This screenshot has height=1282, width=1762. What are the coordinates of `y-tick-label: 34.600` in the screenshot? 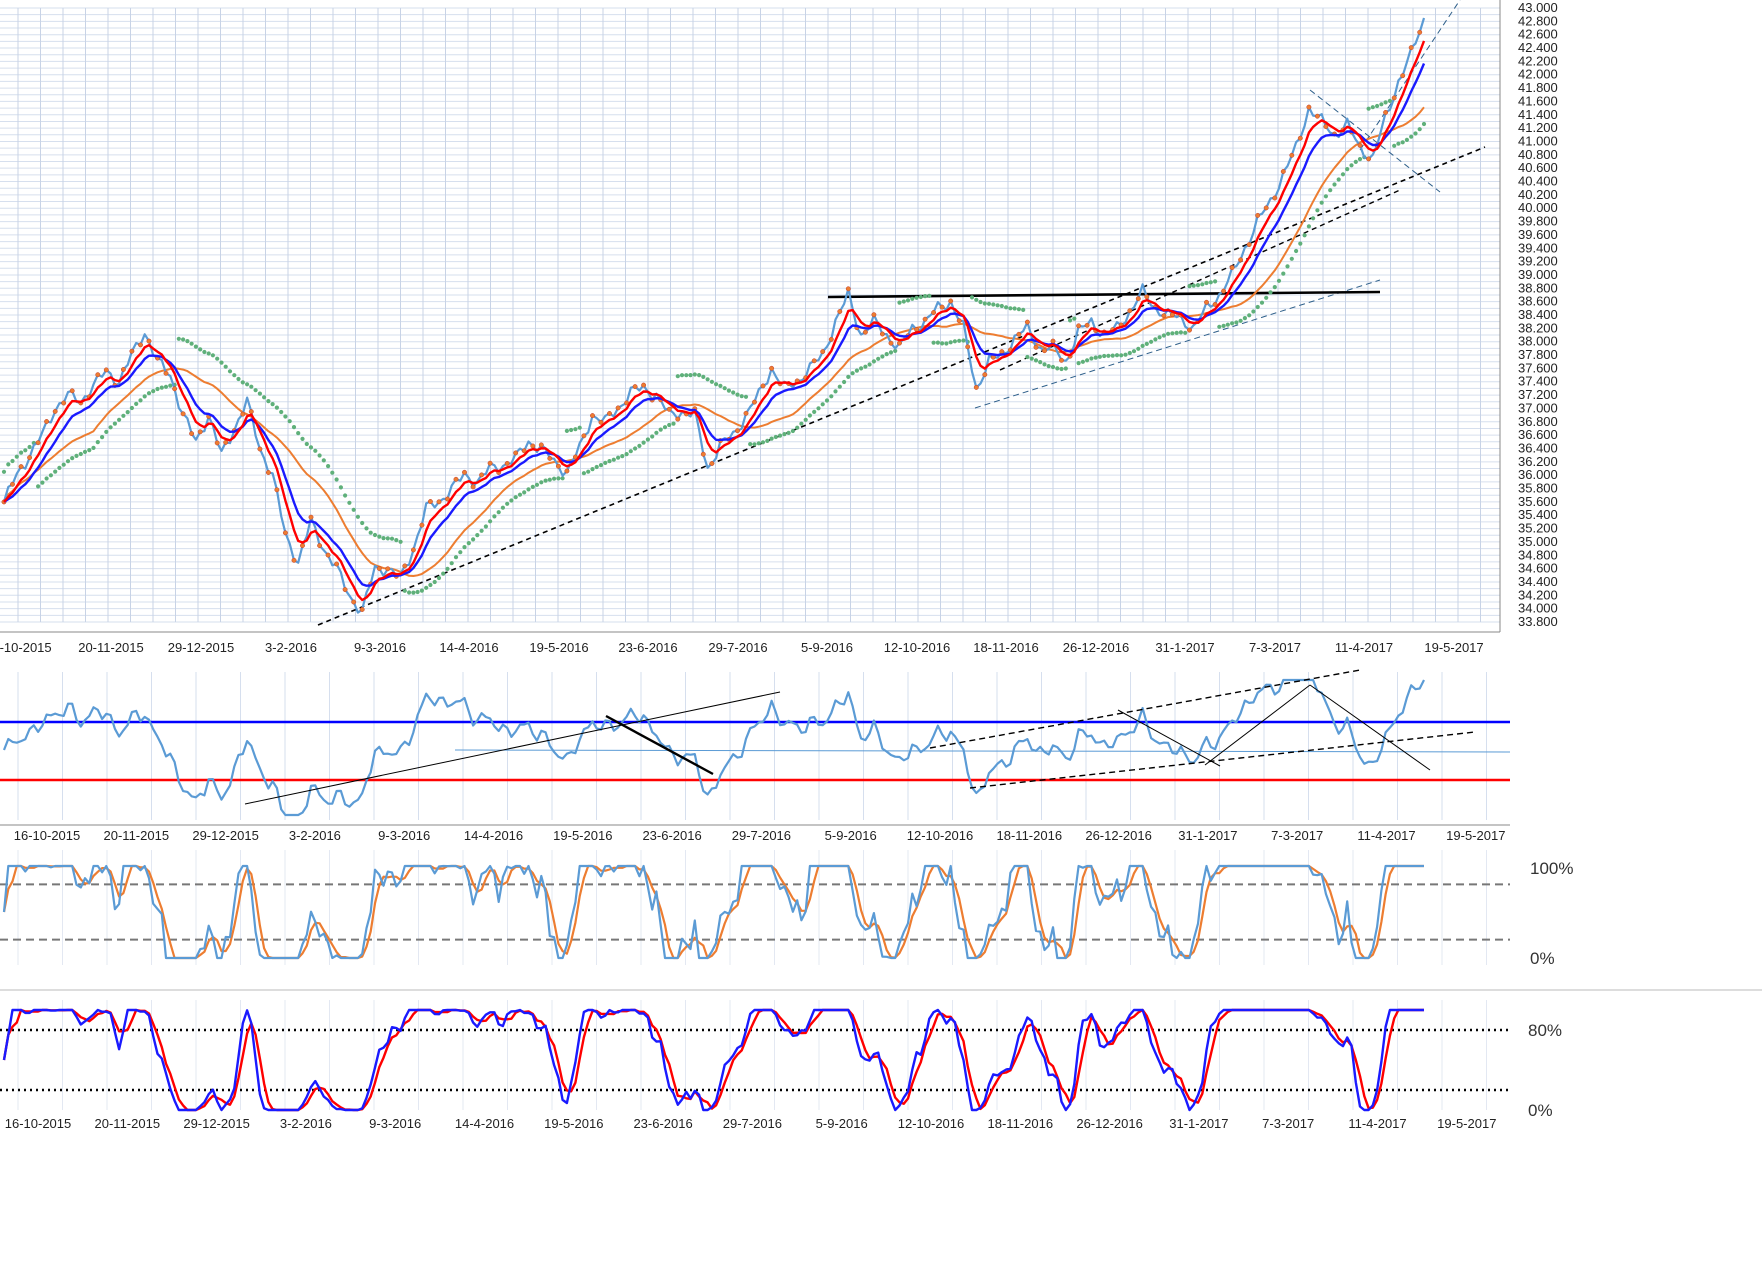 It's located at (1538, 568).